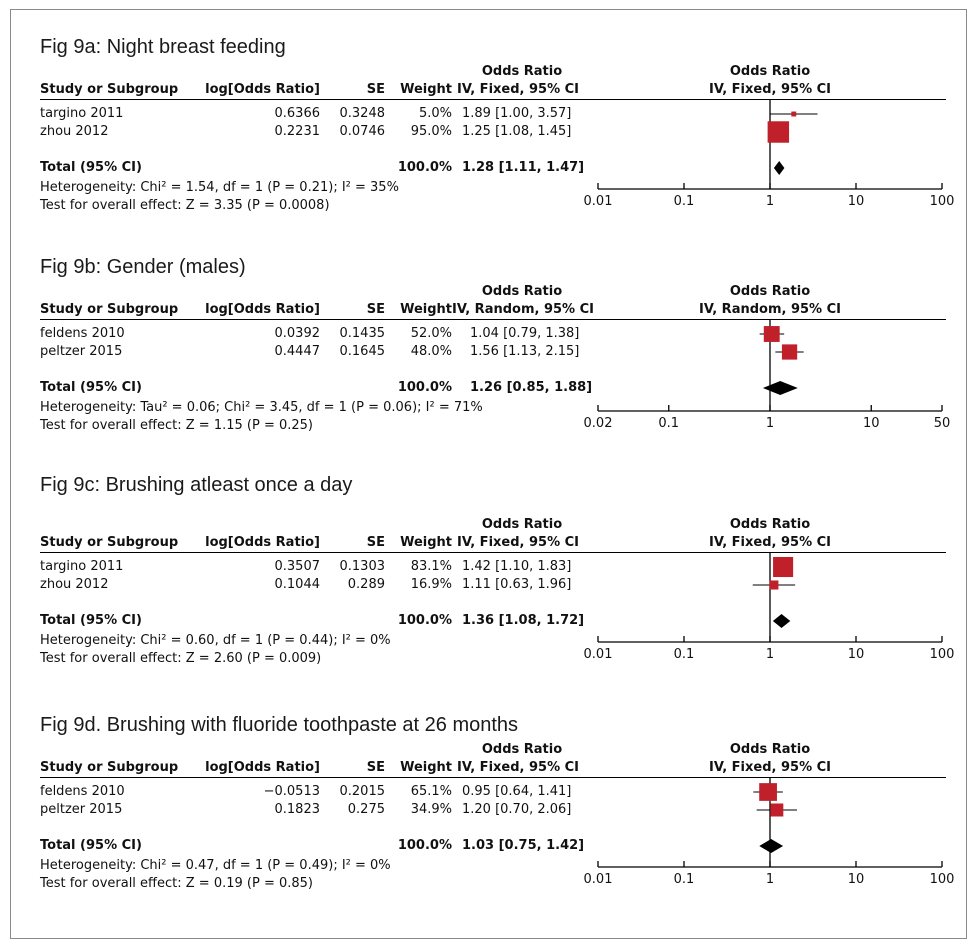 The image size is (978, 948). Describe the element at coordinates (431, 333) in the screenshot. I see `study-weight: 52.0%` at that location.